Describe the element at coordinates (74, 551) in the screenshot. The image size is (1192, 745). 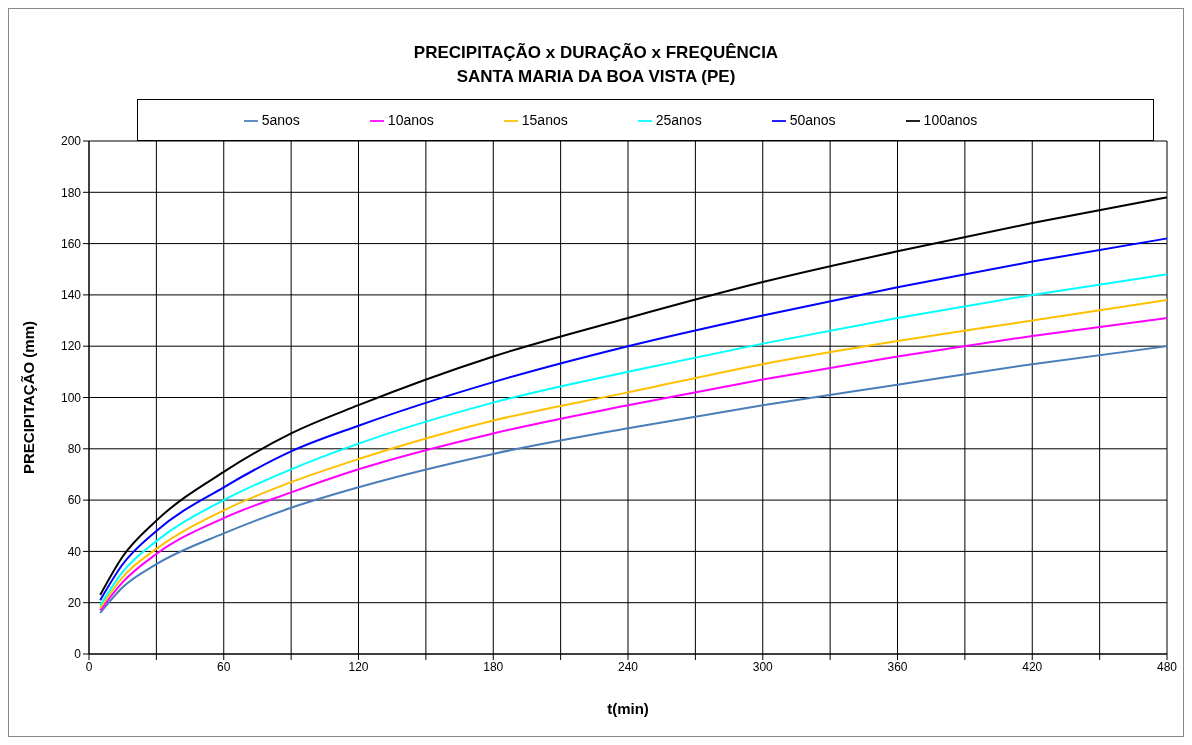
I see `y-tick-label: 40` at that location.